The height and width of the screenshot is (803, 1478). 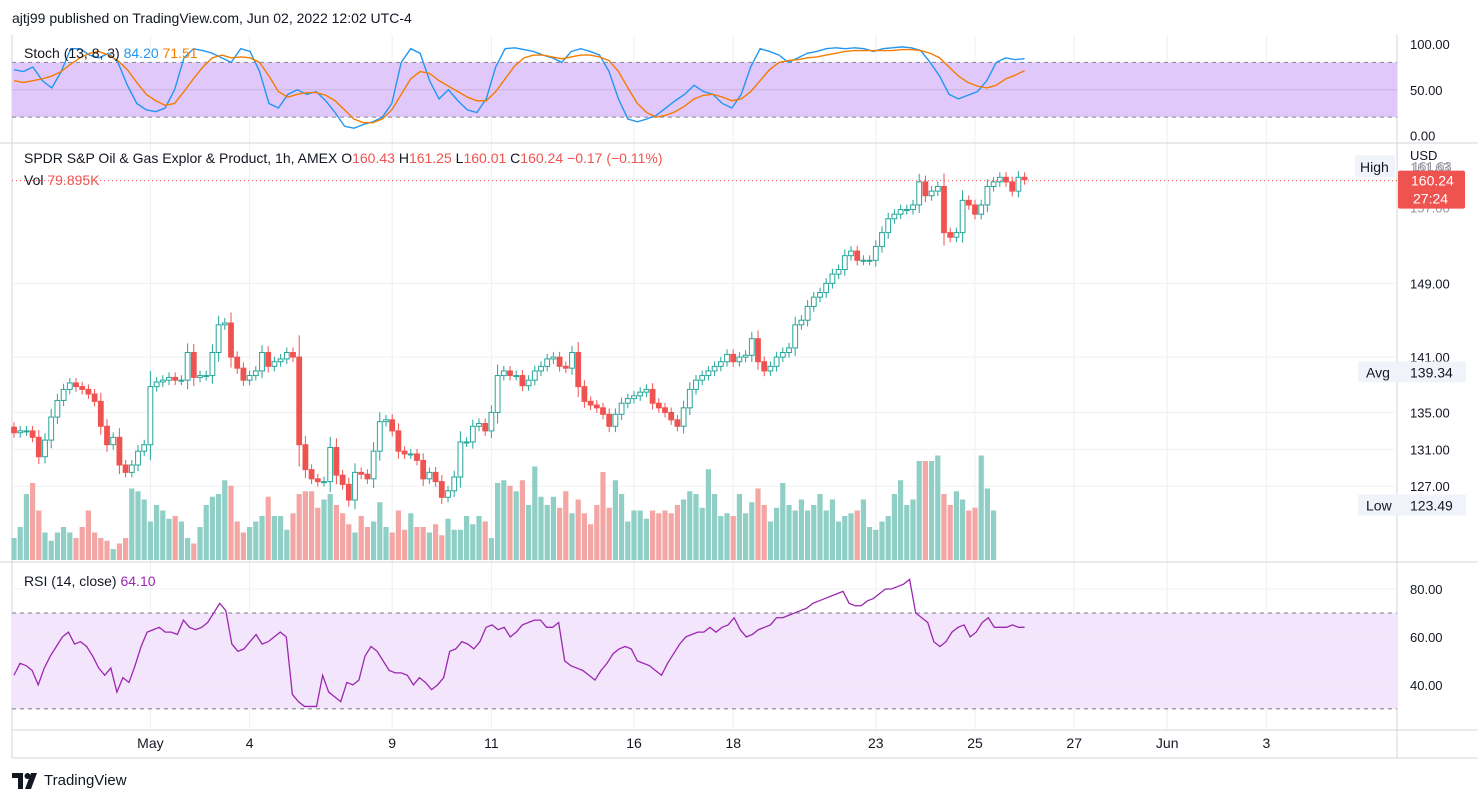 I want to click on time-axis-label: 4, so click(x=250, y=743).